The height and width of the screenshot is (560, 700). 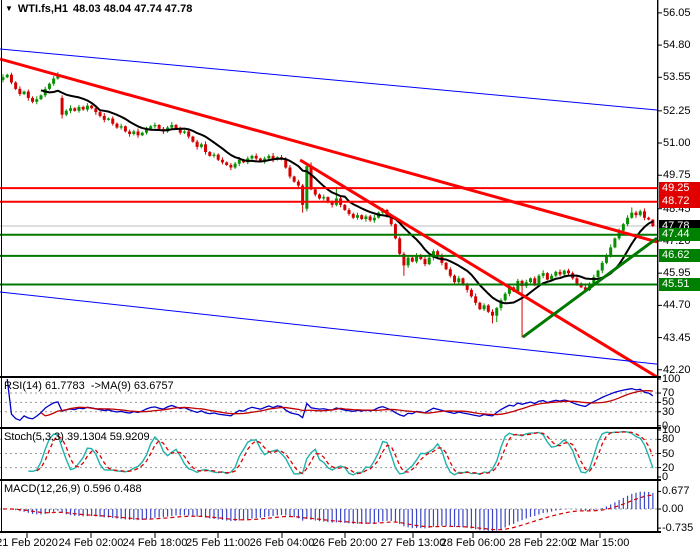 I want to click on stoch-k-line, so click(x=341, y=453).